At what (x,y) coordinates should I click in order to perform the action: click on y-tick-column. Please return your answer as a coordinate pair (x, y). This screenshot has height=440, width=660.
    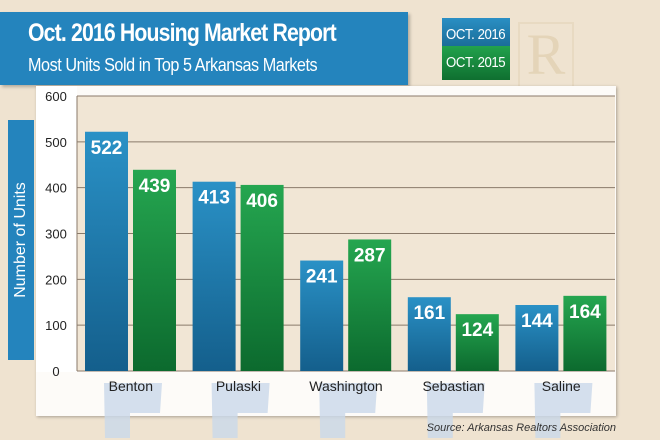
    Looking at the image, I should click on (56, 229).